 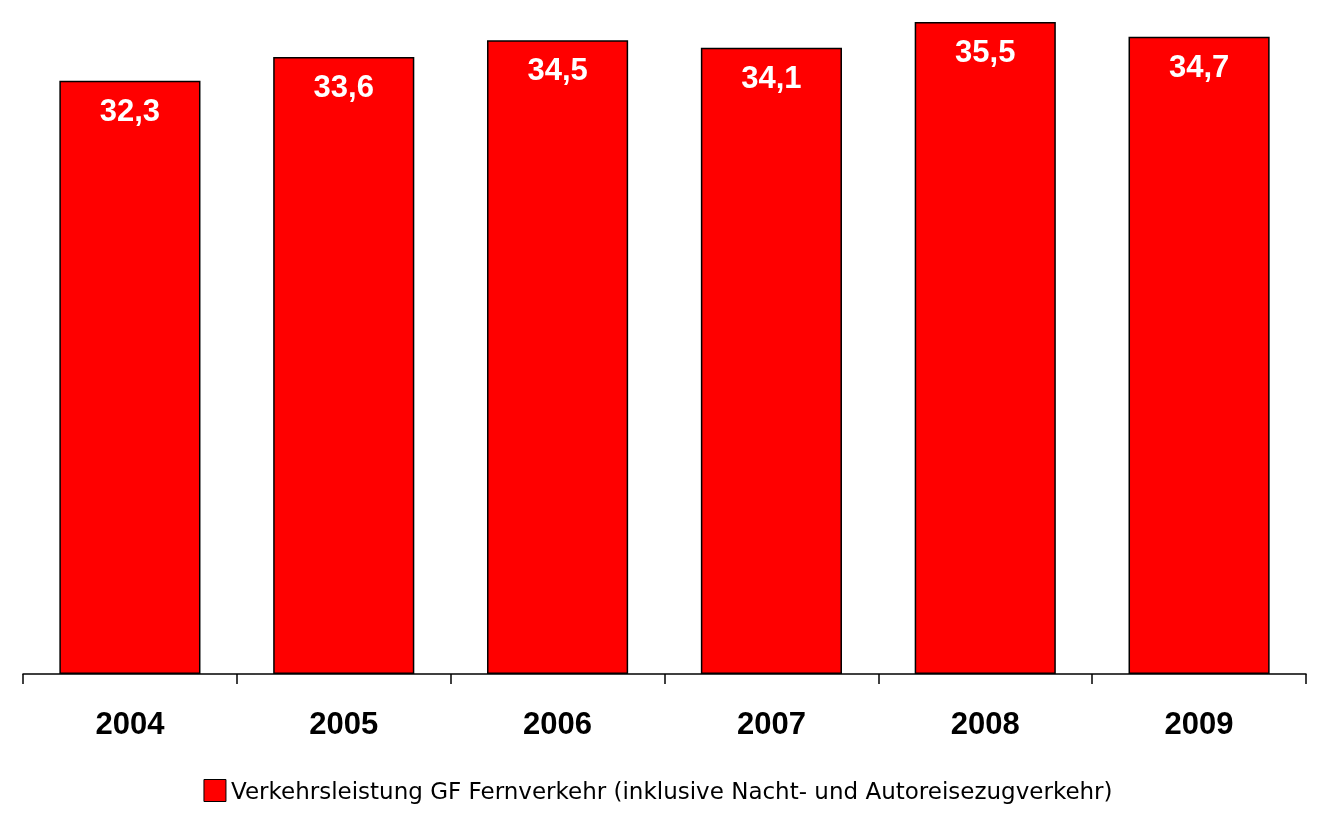 I want to click on data-label: 34,7, so click(x=1199, y=66).